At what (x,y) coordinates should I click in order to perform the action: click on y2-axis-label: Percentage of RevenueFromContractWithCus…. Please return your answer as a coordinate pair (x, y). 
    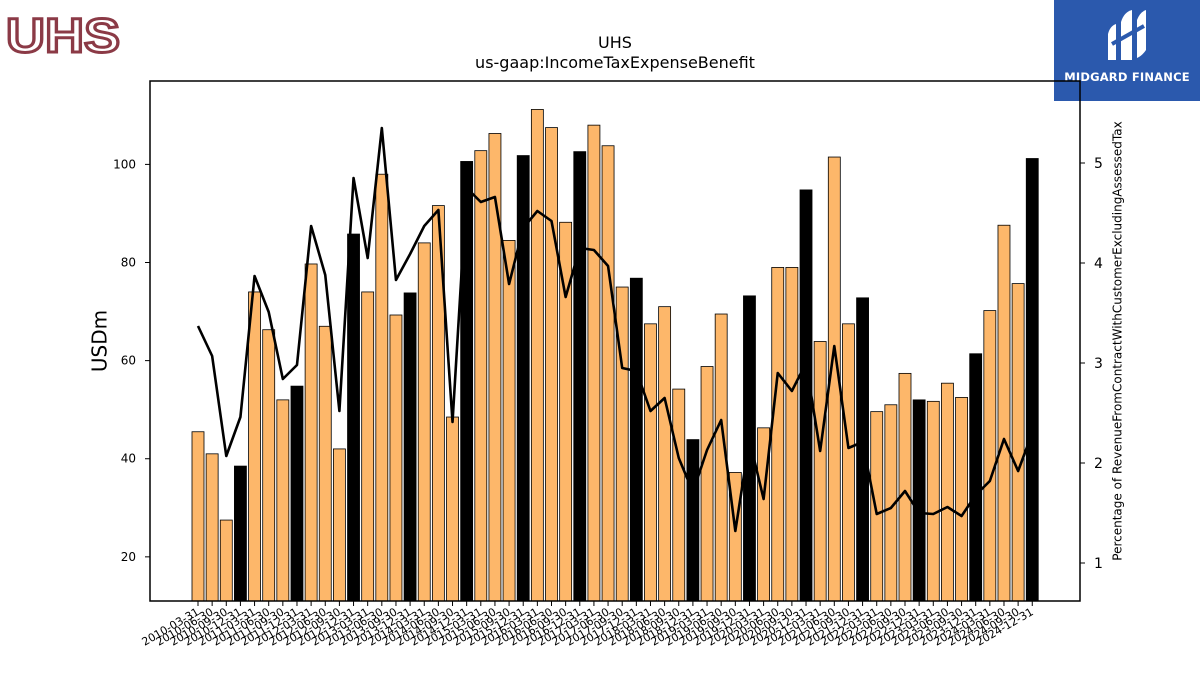
    Looking at the image, I should click on (1118, 340).